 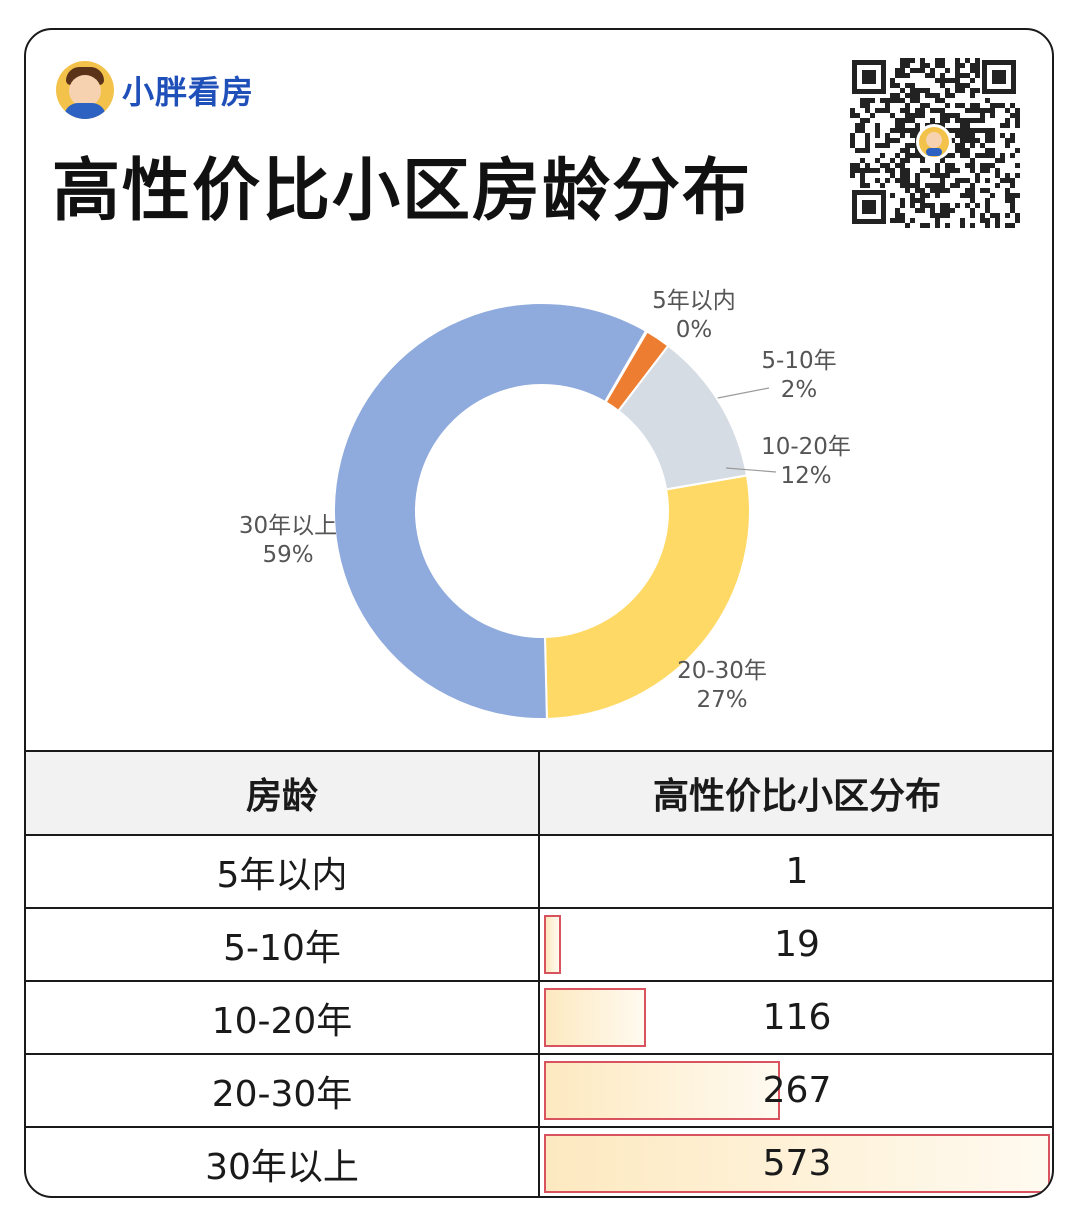 I want to click on row-value: 116, so click(x=797, y=1017).